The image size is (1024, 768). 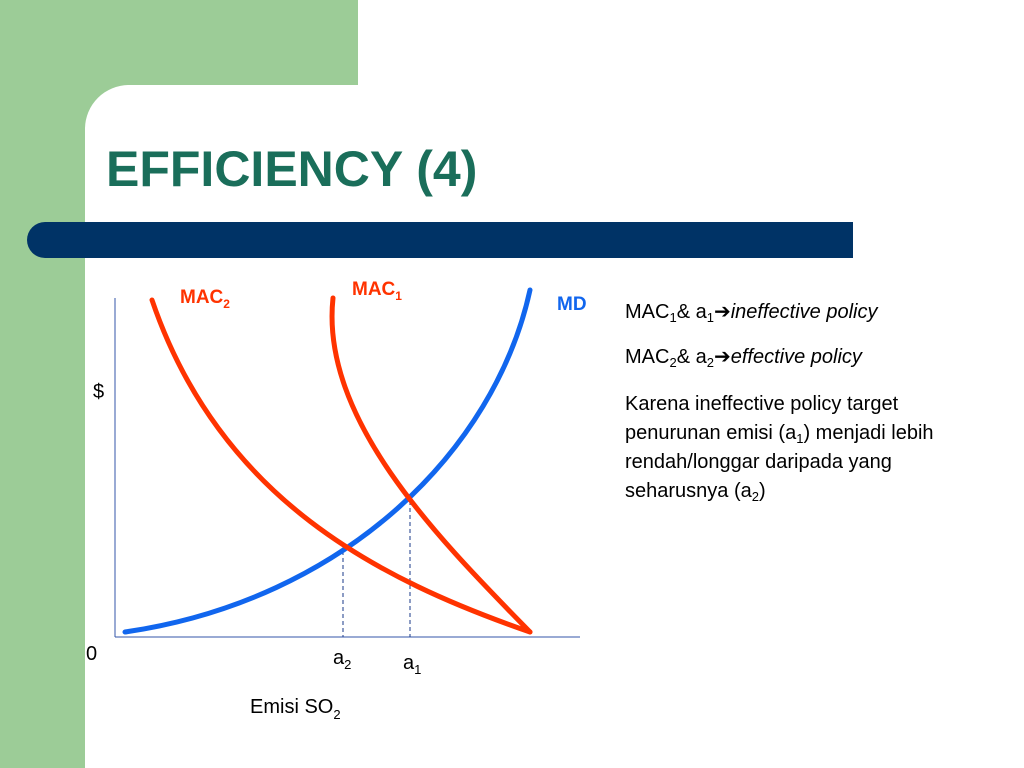 I want to click on origin-label: 0, so click(x=91, y=654).